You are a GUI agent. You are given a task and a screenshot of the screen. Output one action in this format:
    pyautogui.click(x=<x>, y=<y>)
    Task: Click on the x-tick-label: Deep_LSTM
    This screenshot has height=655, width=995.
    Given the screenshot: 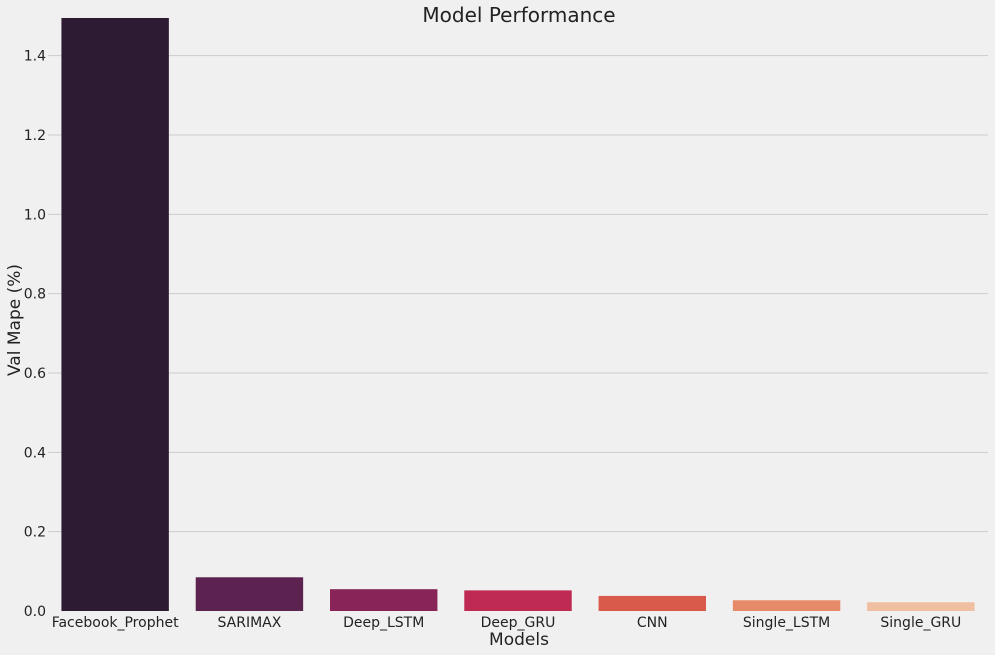 What is the action you would take?
    pyautogui.click(x=383, y=623)
    